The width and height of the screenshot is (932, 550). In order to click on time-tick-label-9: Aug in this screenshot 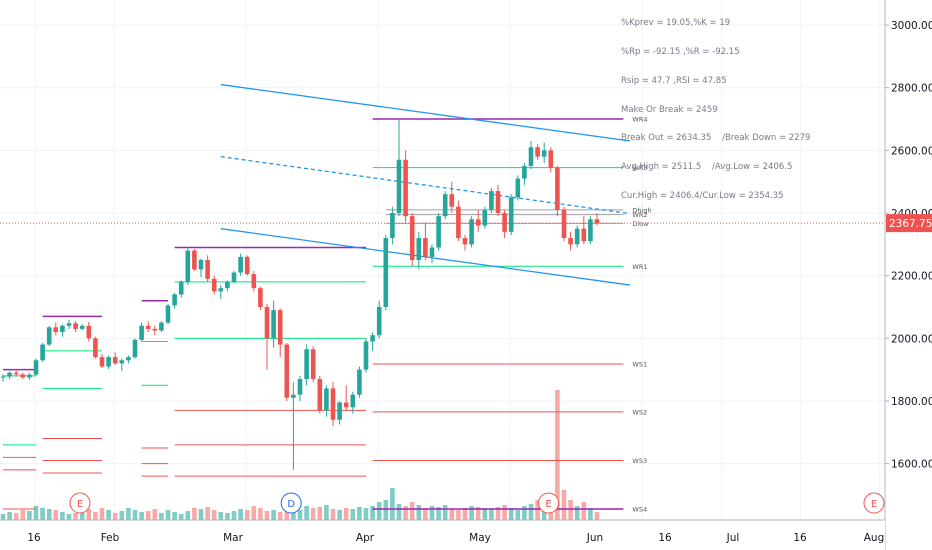, I will do `click(874, 538)`.